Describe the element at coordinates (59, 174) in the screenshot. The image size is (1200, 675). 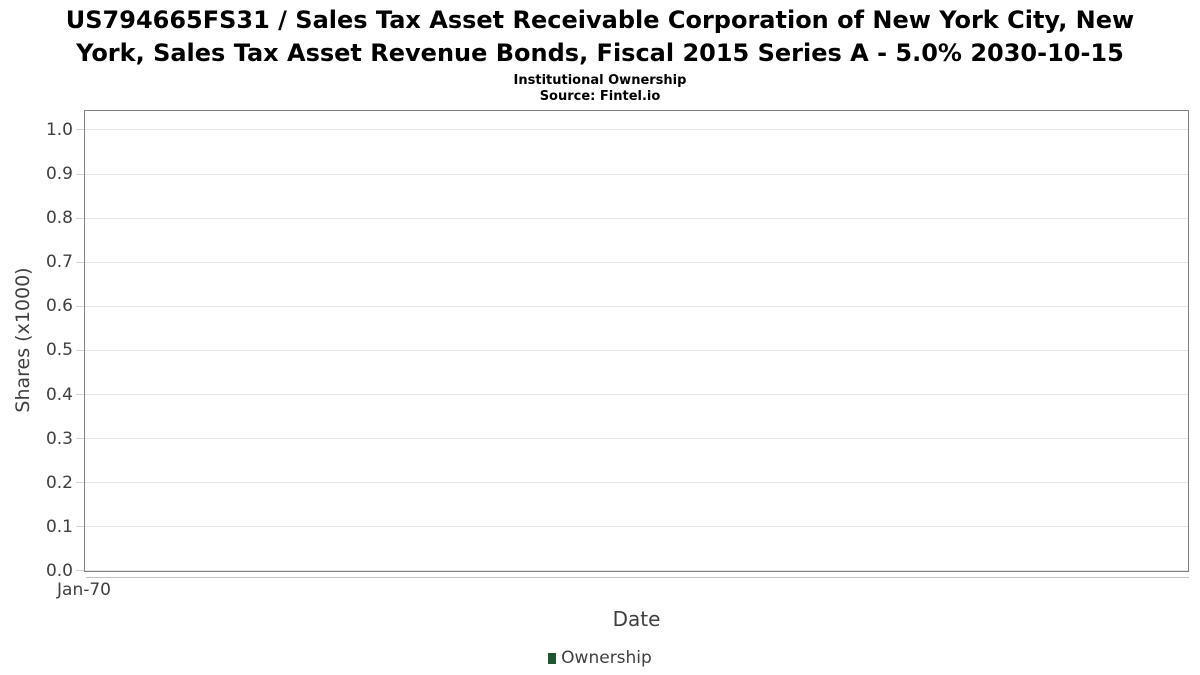
I see `y-tick-label: 0.9` at that location.